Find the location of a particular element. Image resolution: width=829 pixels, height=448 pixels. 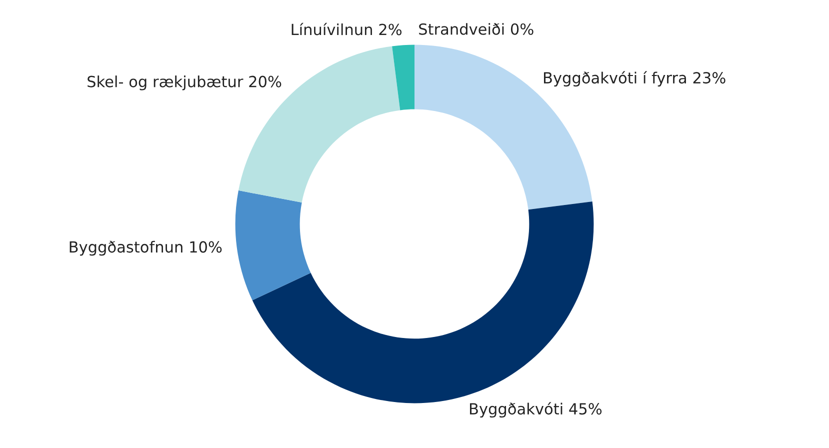

slice-label: Skel- og rækjubætur 20% is located at coordinates (185, 83).